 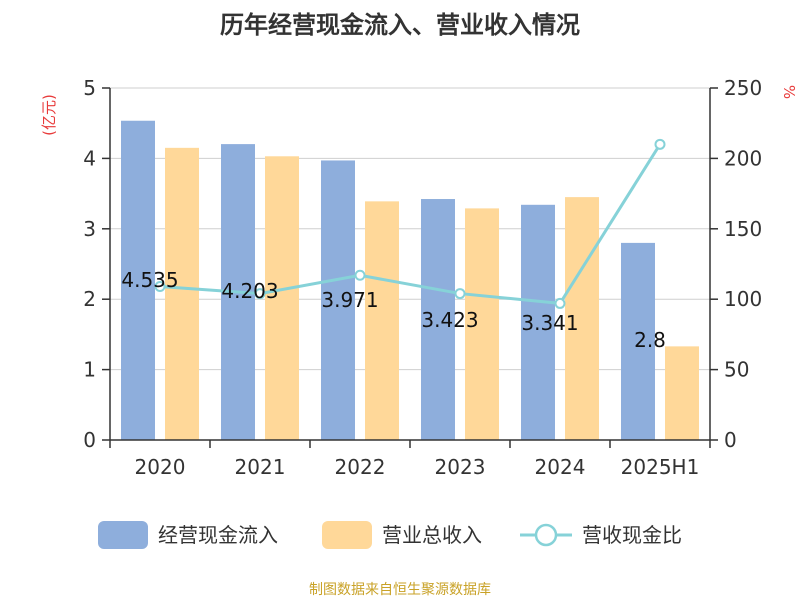 What do you see at coordinates (49, 115) in the screenshot?
I see `left-axis-unit: (亿元)` at bounding box center [49, 115].